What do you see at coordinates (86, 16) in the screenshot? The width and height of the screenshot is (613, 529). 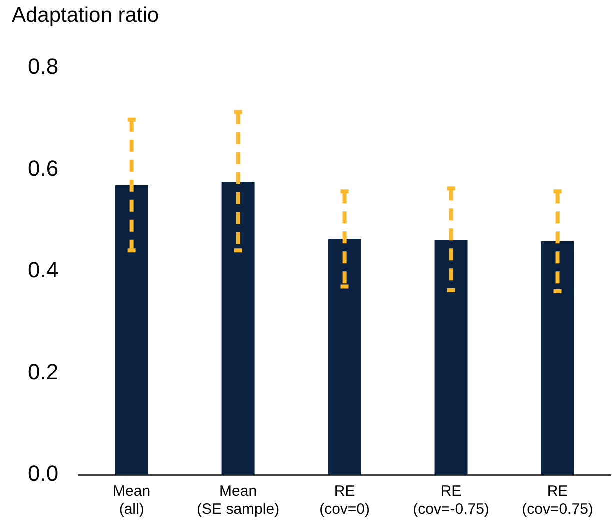 I see `y-axis-title: Adaptation ratio` at bounding box center [86, 16].